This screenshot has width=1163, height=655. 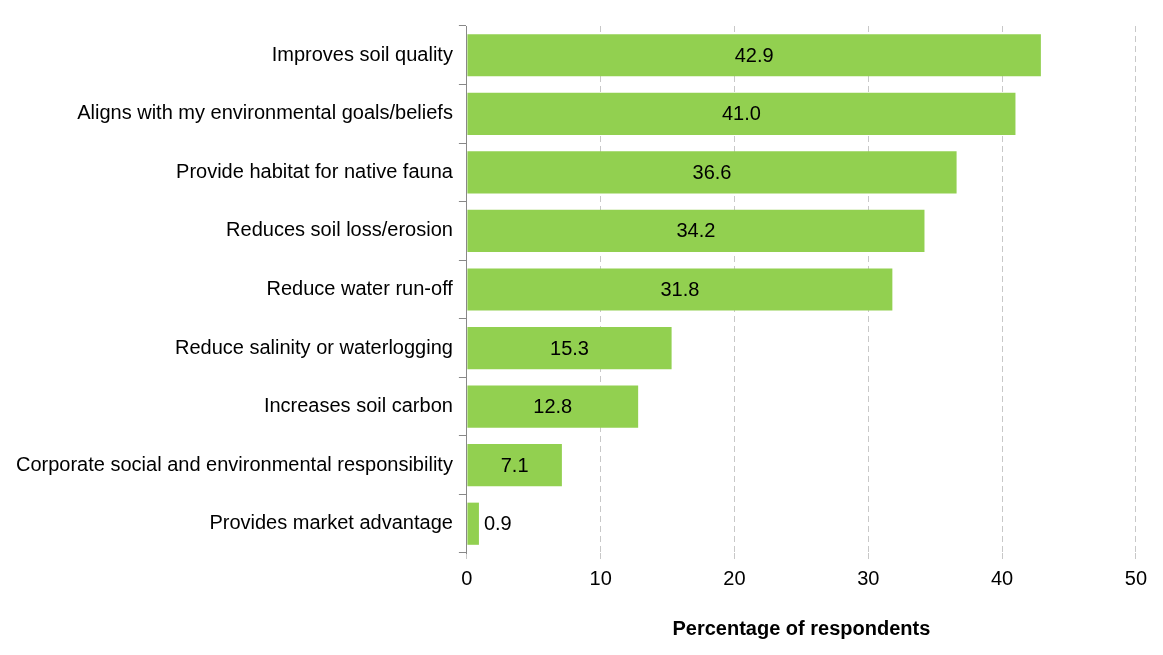 I want to click on y-tick-label: Improves soil quality, so click(x=362, y=53).